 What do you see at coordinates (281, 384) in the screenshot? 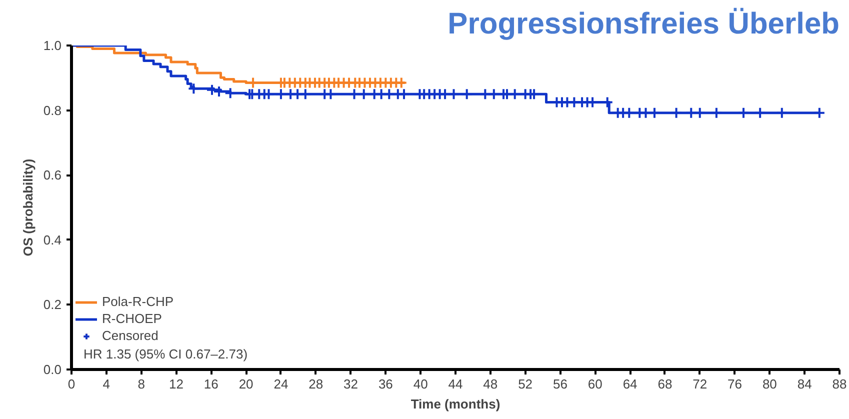
I see `x-tick-label: 24` at bounding box center [281, 384].